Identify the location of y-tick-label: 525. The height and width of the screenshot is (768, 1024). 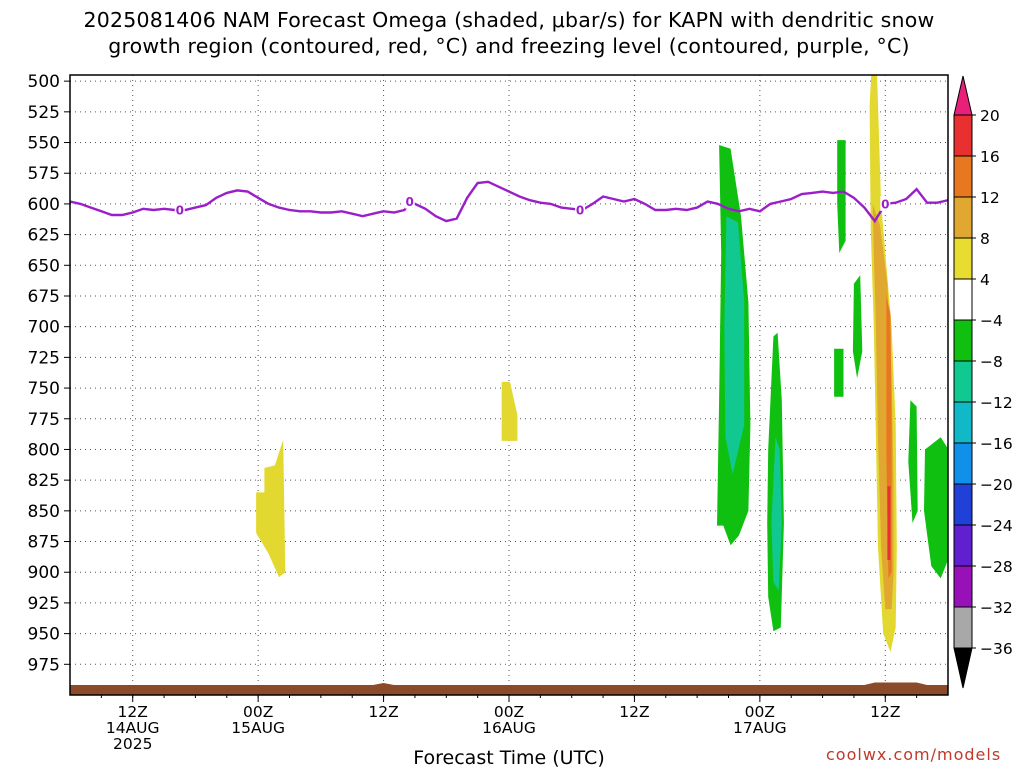
(44, 113).